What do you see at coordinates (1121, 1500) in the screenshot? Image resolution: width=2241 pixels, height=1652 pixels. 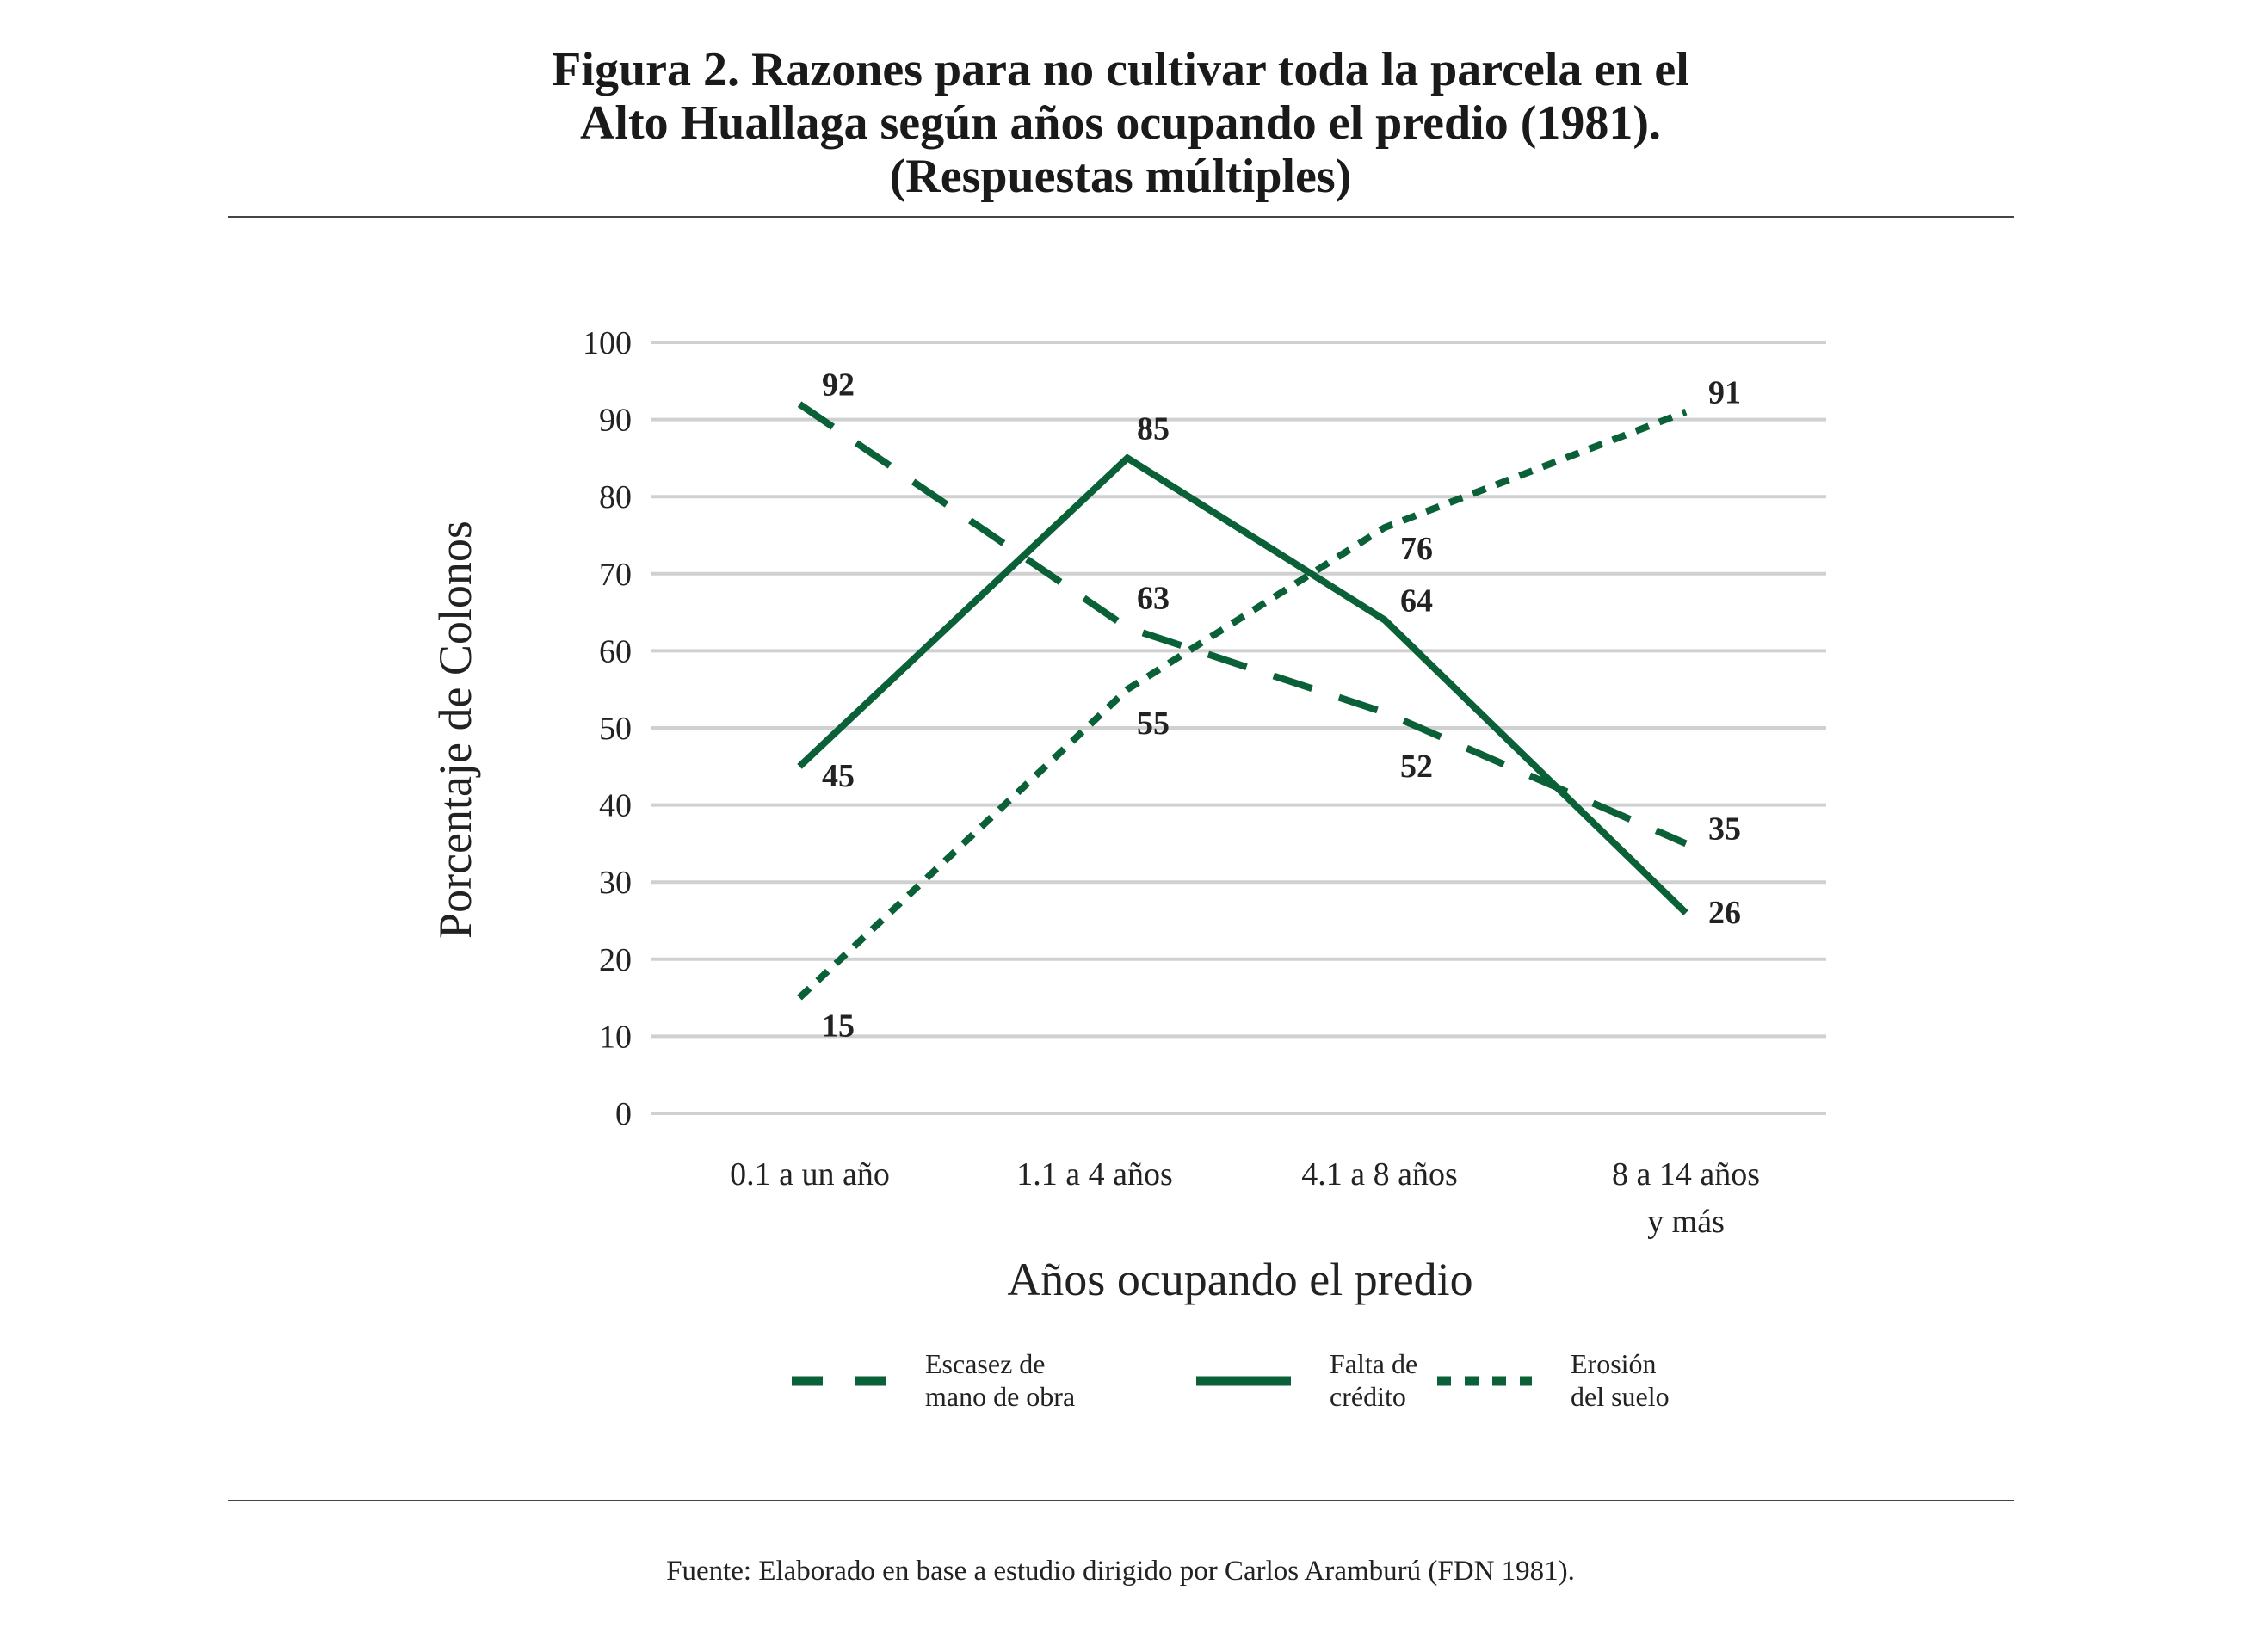 I see `bottom-rule` at bounding box center [1121, 1500].